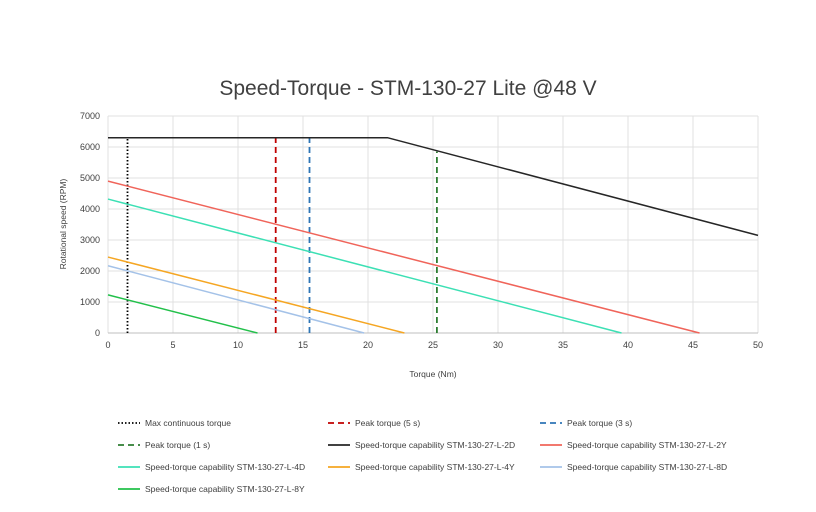 The image size is (816, 512). Describe the element at coordinates (599, 423) in the screenshot. I see `legend-label-2: Peak torque (3 s)` at that location.